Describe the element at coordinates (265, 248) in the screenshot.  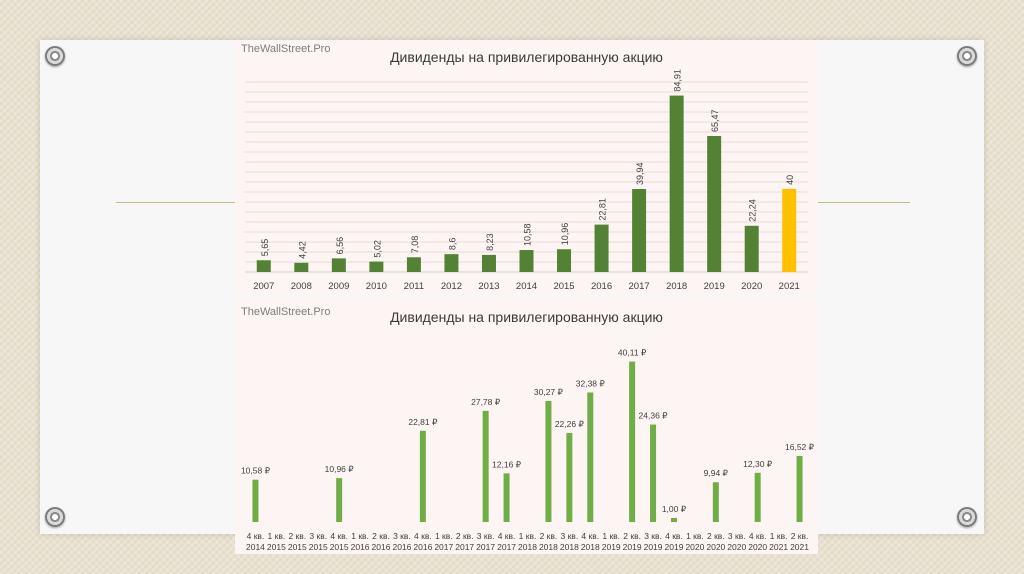
I see `data-label: 5,65` at that location.